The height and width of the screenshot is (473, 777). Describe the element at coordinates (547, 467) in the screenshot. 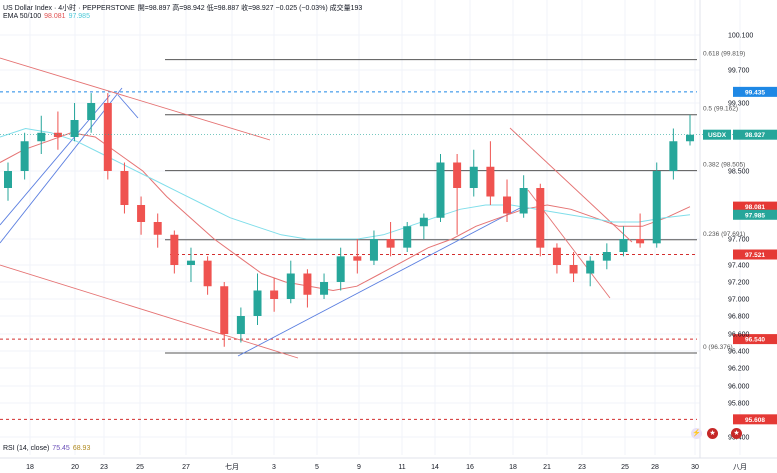

I see `time-tick-label: 21` at that location.